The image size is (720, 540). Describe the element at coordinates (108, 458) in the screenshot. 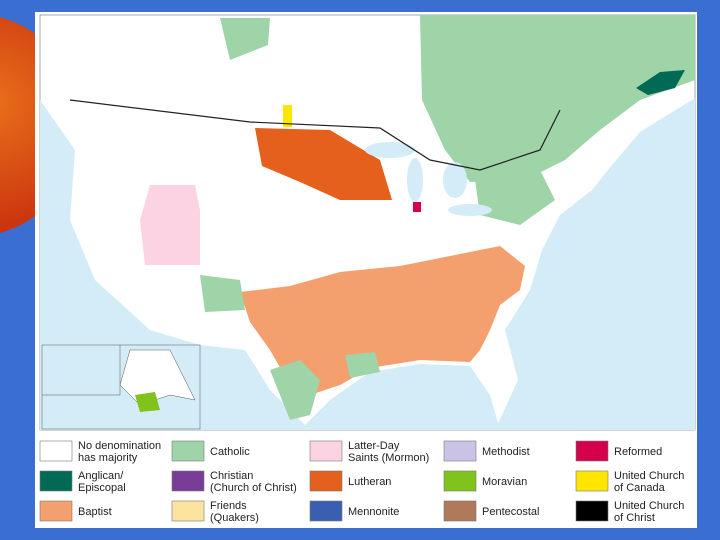

I see `legend-label: has majority` at that location.